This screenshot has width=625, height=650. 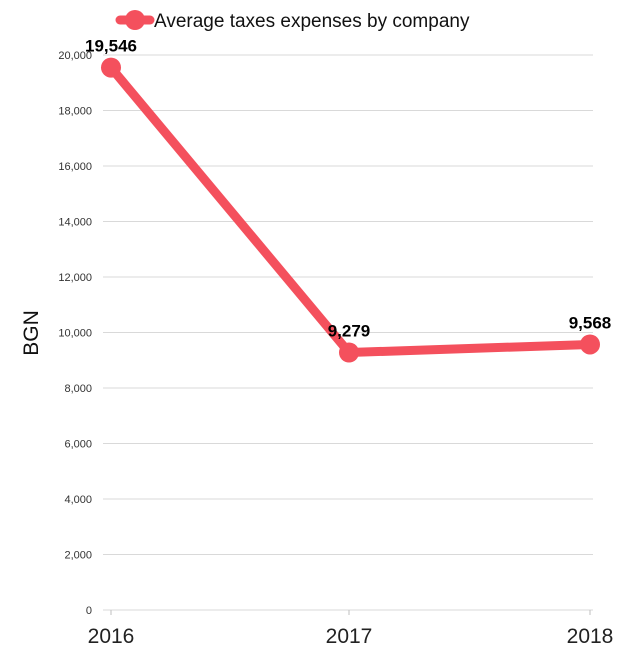 What do you see at coordinates (89, 611) in the screenshot?
I see `y-tick-label: 0` at bounding box center [89, 611].